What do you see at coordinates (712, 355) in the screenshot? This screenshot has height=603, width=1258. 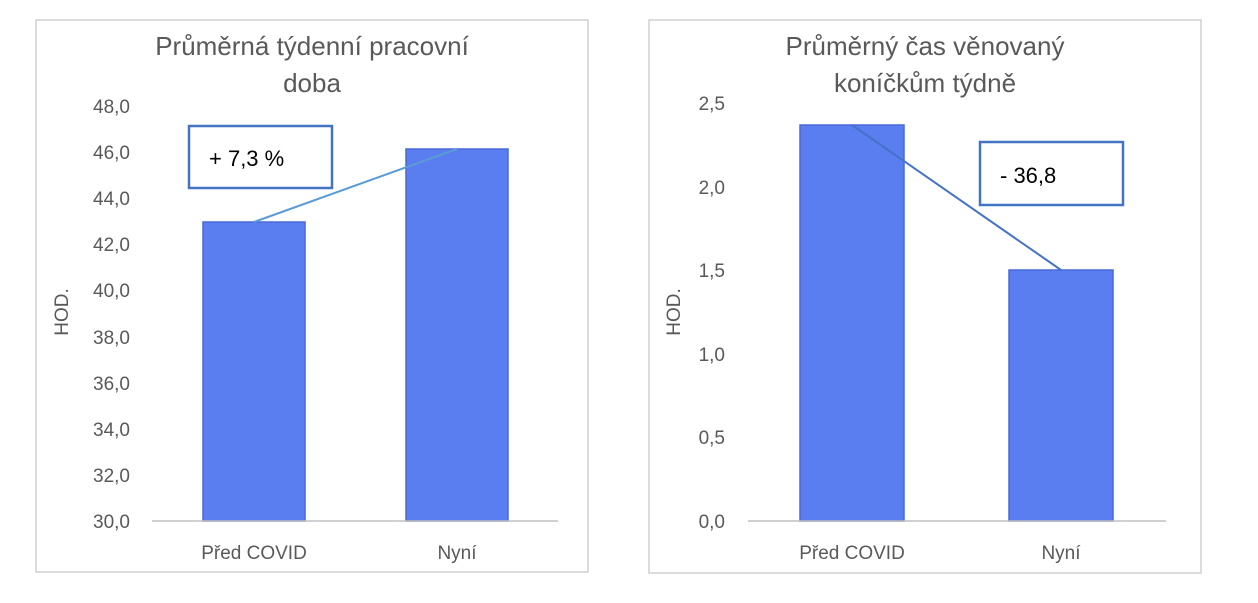 I see `y-tick-label: 1,0` at bounding box center [712, 355].